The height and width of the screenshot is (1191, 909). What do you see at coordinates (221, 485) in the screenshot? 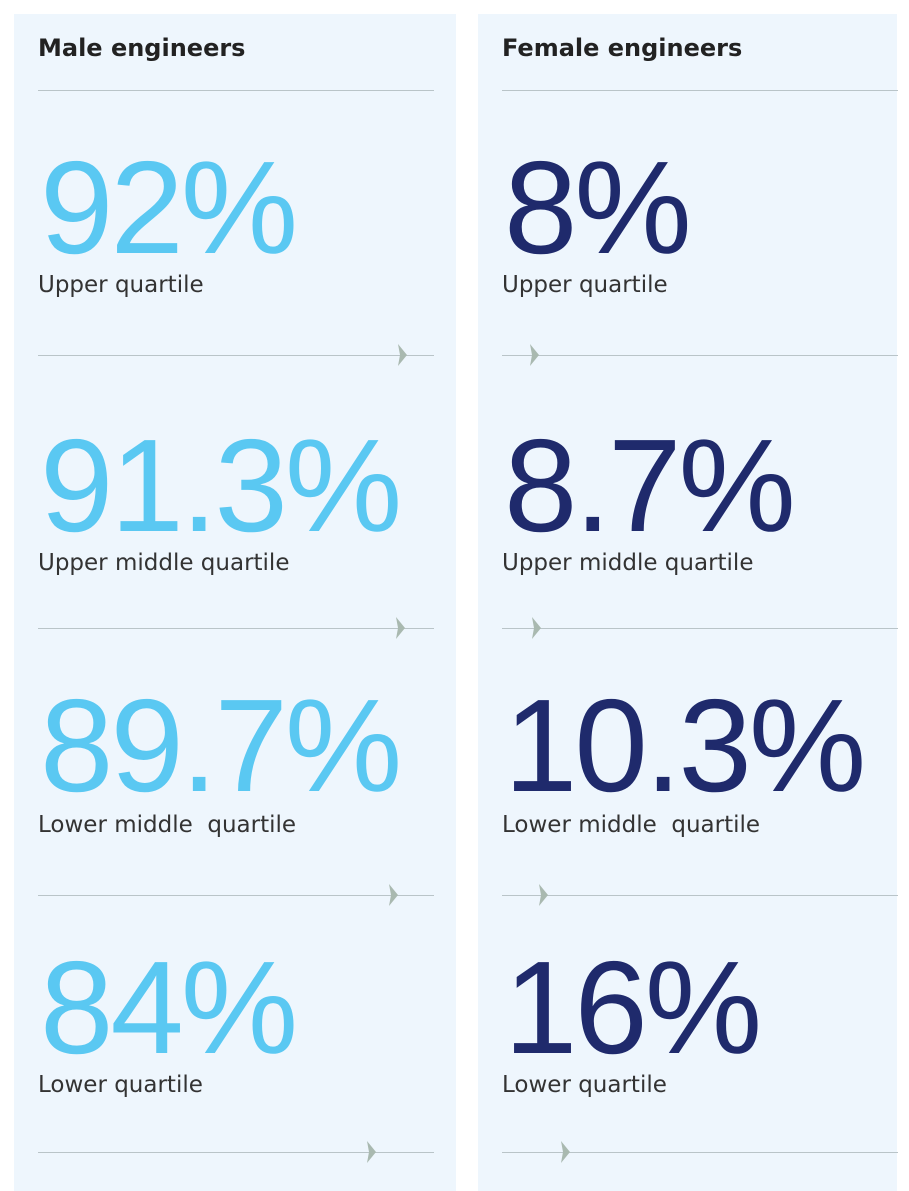
I see `percentage: 91.3%` at bounding box center [221, 485].